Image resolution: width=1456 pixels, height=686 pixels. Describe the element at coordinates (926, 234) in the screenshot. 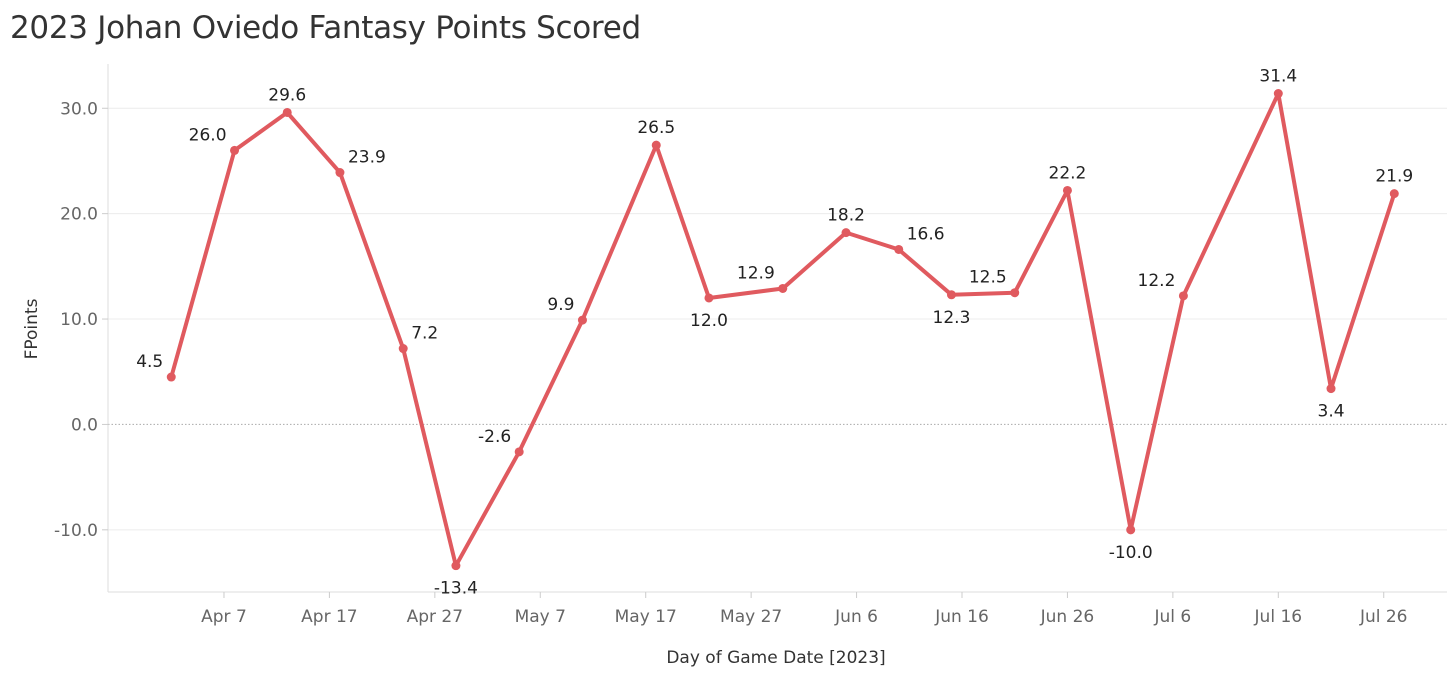

I see `data-label: 16.6` at that location.